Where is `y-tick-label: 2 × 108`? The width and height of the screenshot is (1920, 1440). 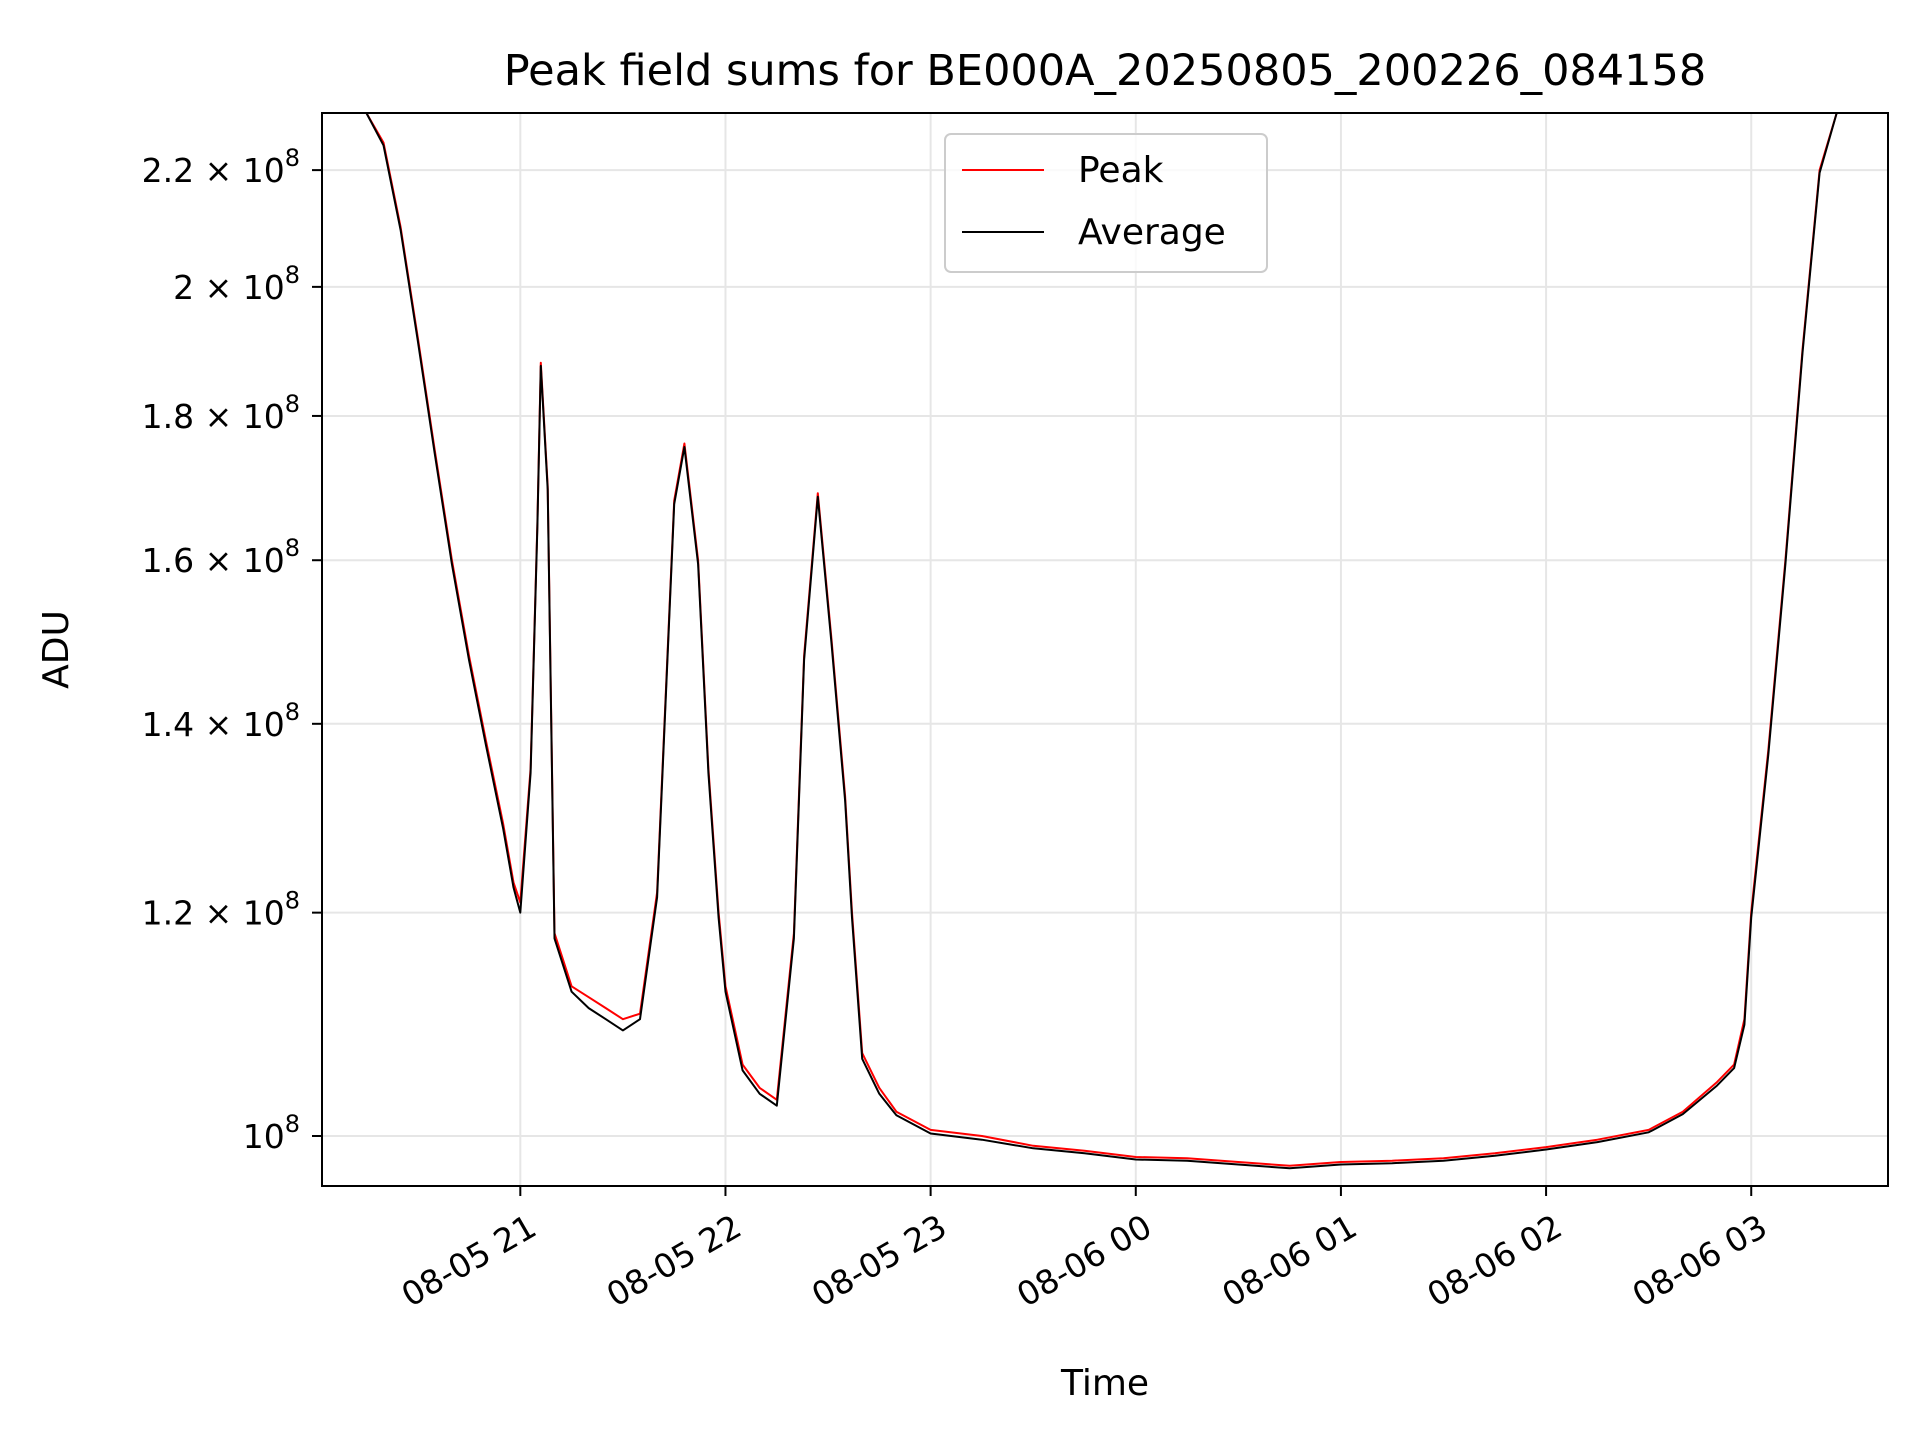
y-tick-label: 2 × 108 is located at coordinates (236, 284).